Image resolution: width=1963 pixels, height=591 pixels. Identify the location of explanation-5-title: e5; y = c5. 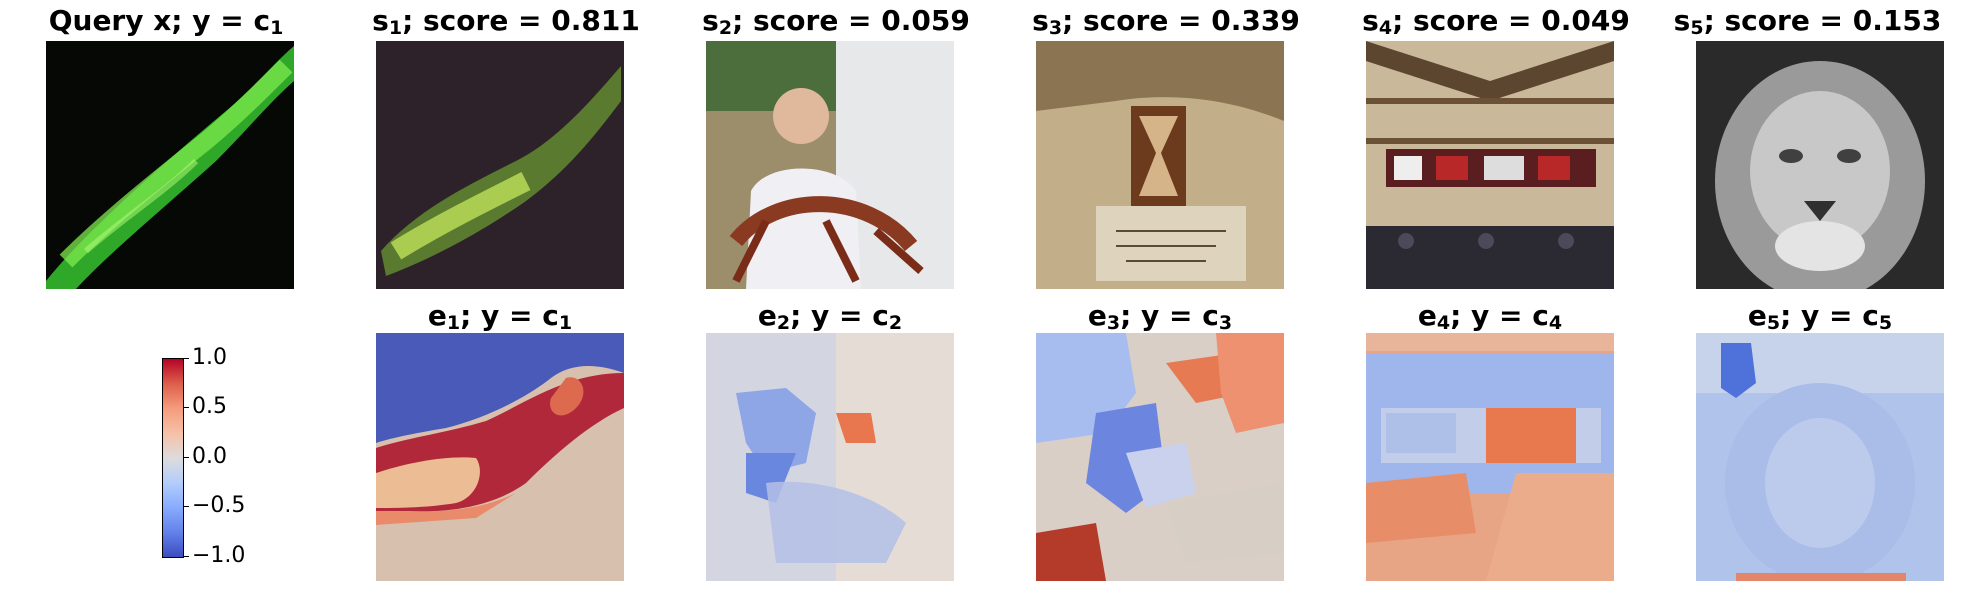
(1820, 316).